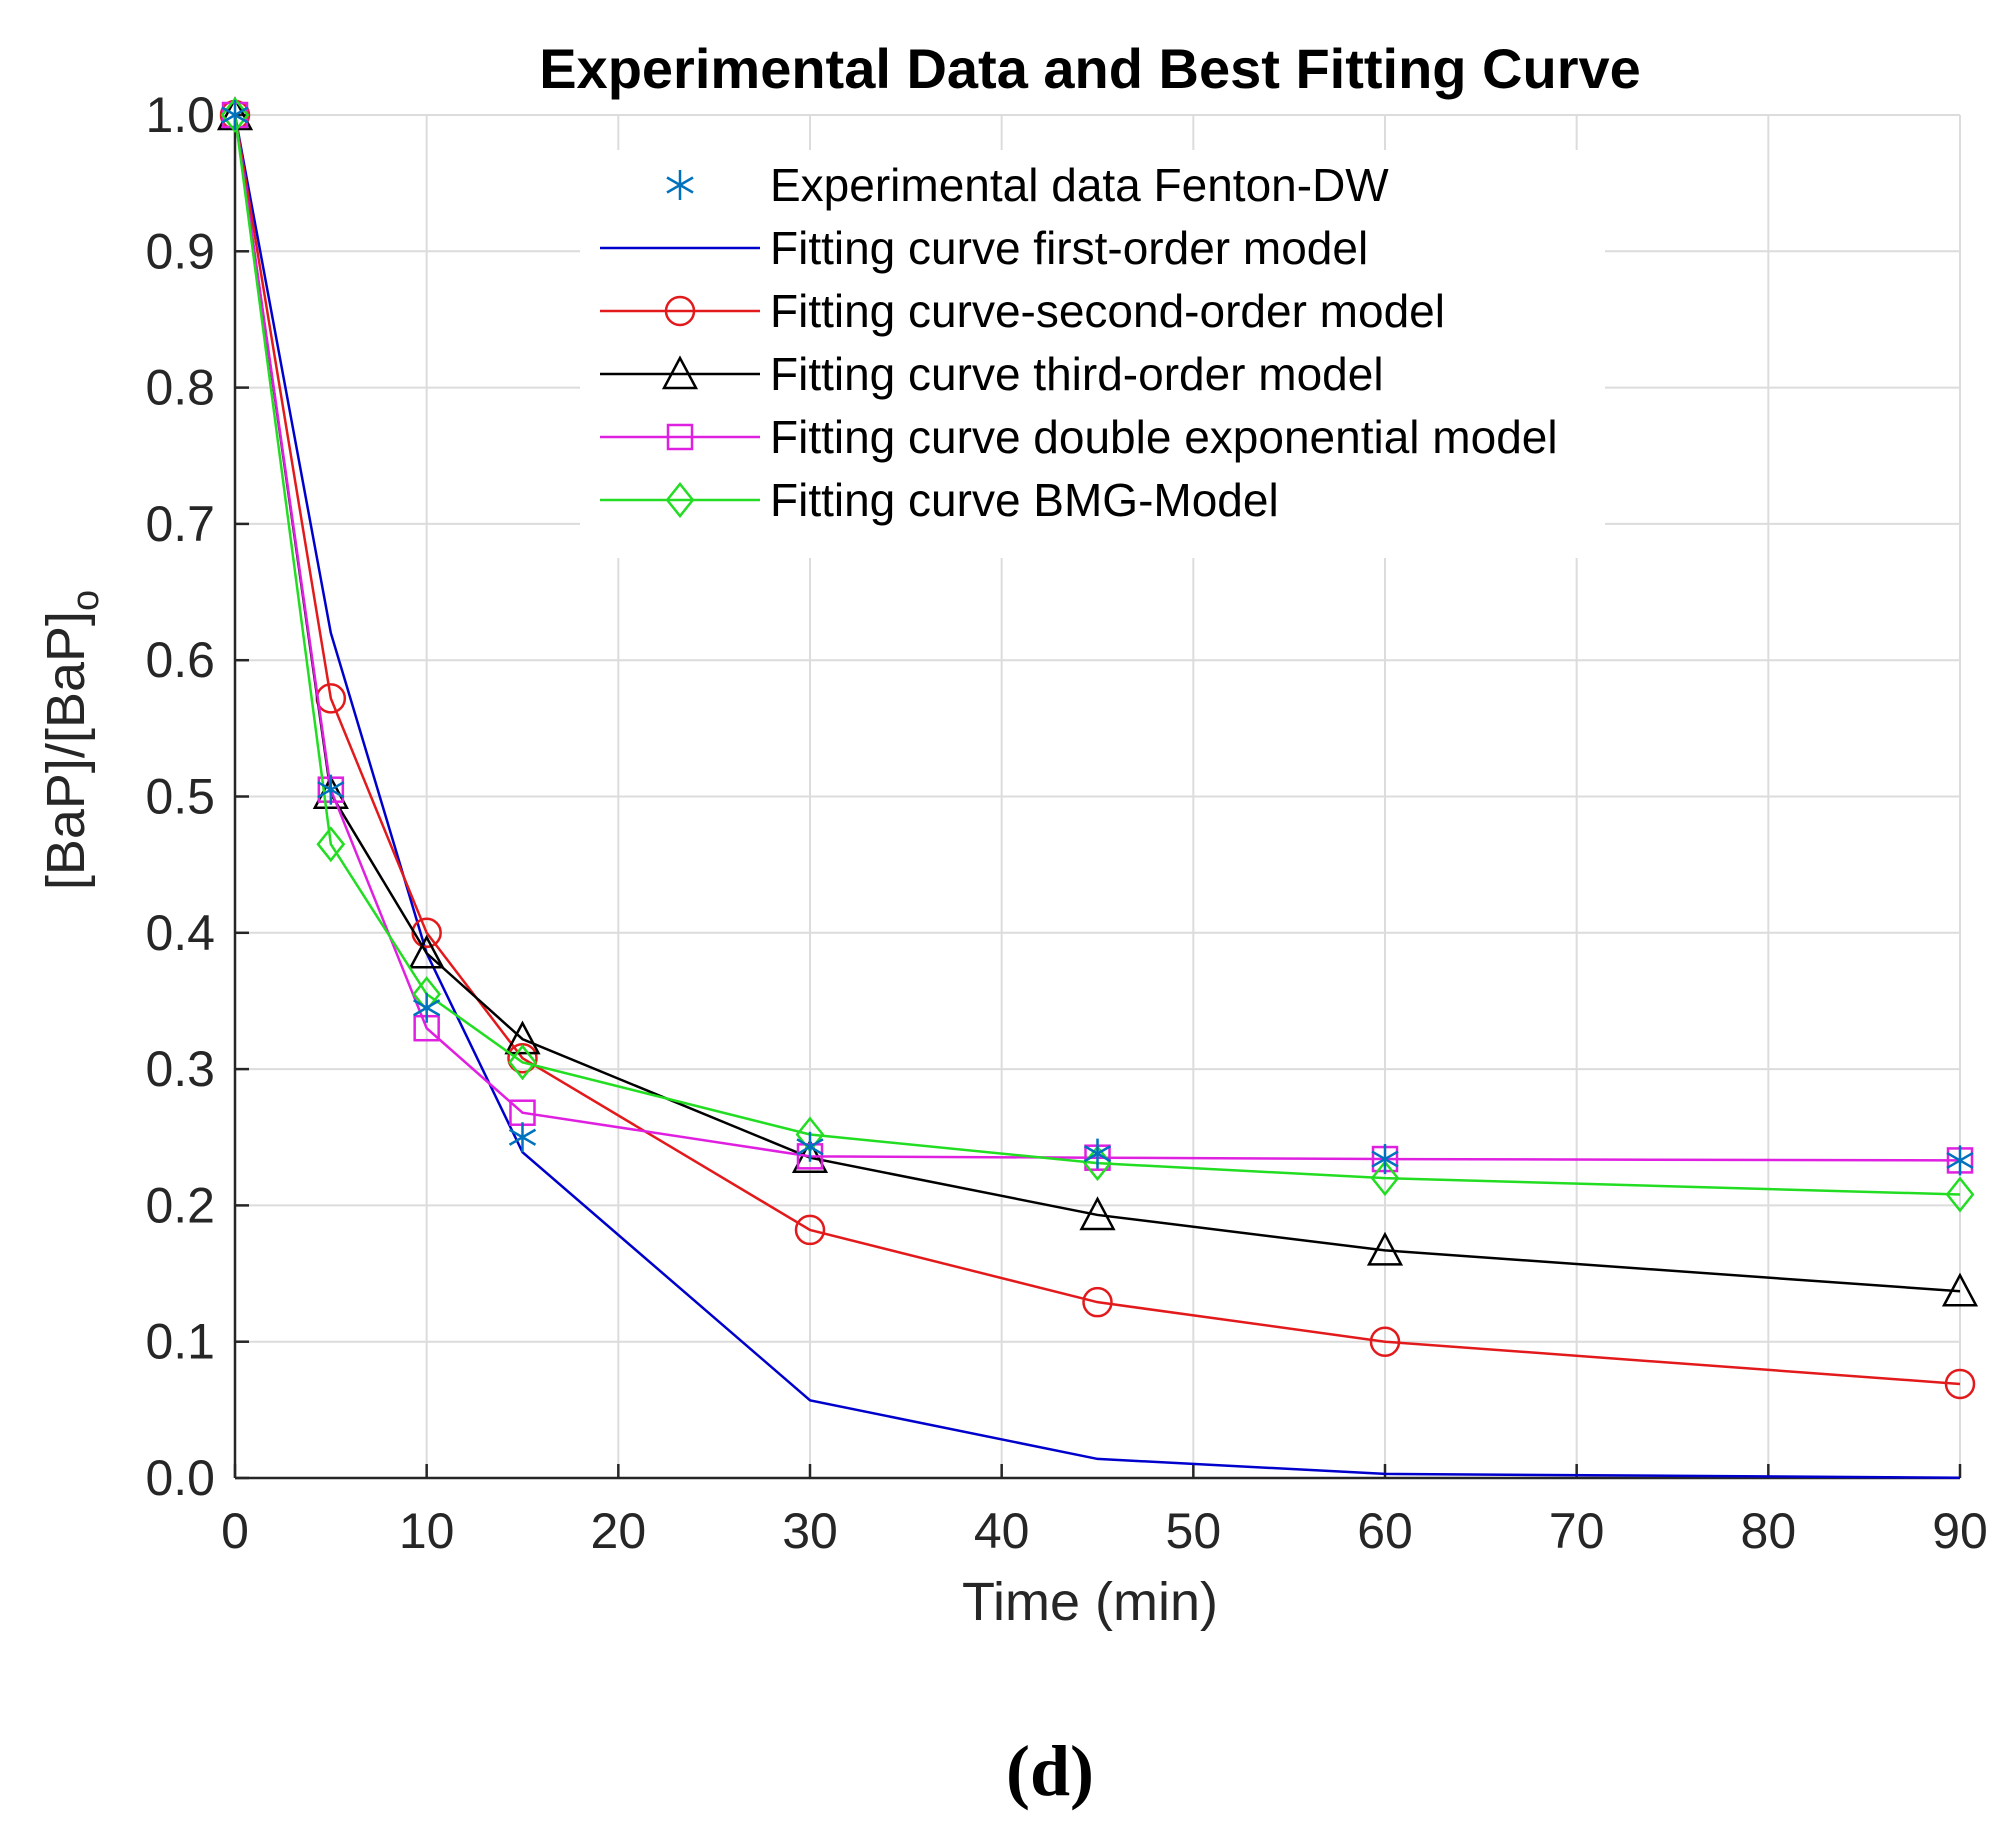  Describe the element at coordinates (1164, 437) in the screenshot. I see `legend-label: Fitting curve double exponential model` at that location.